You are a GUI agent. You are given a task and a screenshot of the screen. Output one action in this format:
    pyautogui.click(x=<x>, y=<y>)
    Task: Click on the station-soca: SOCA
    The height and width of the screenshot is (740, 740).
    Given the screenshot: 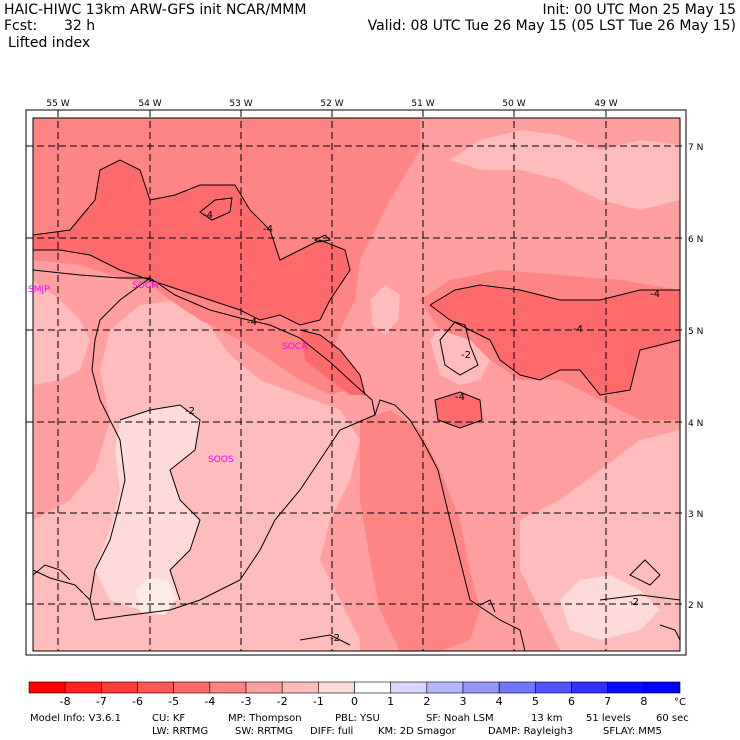 What is the action you would take?
    pyautogui.click(x=295, y=347)
    